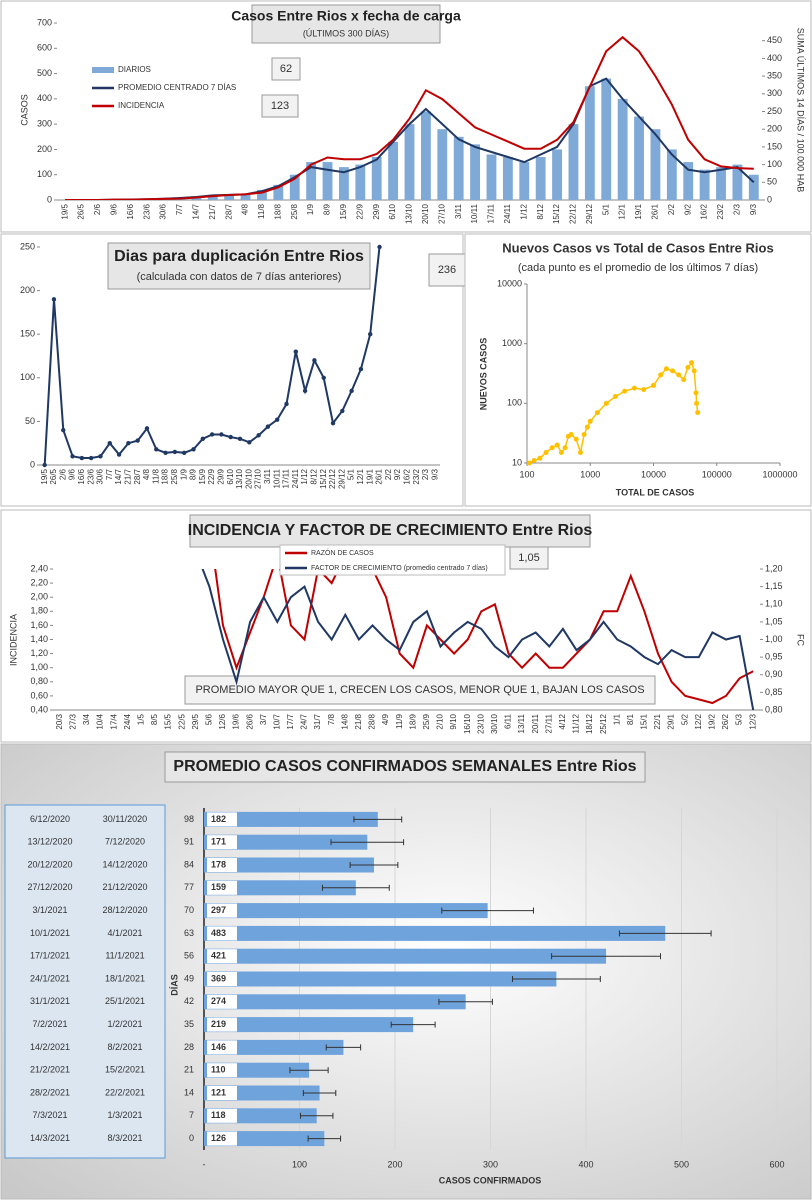  What do you see at coordinates (638, 370) in the screenshot?
I see `panel` at bounding box center [638, 370].